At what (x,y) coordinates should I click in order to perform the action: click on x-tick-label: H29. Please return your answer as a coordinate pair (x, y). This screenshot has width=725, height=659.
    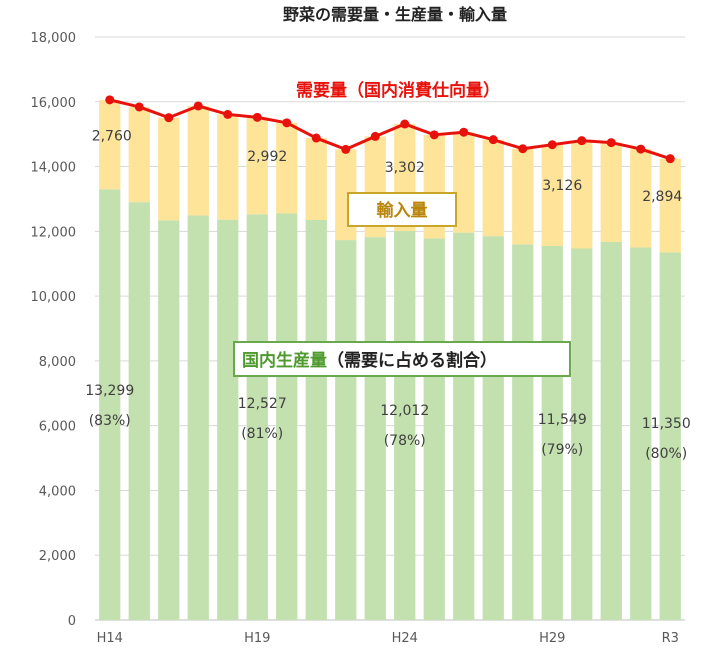
    Looking at the image, I should click on (552, 638).